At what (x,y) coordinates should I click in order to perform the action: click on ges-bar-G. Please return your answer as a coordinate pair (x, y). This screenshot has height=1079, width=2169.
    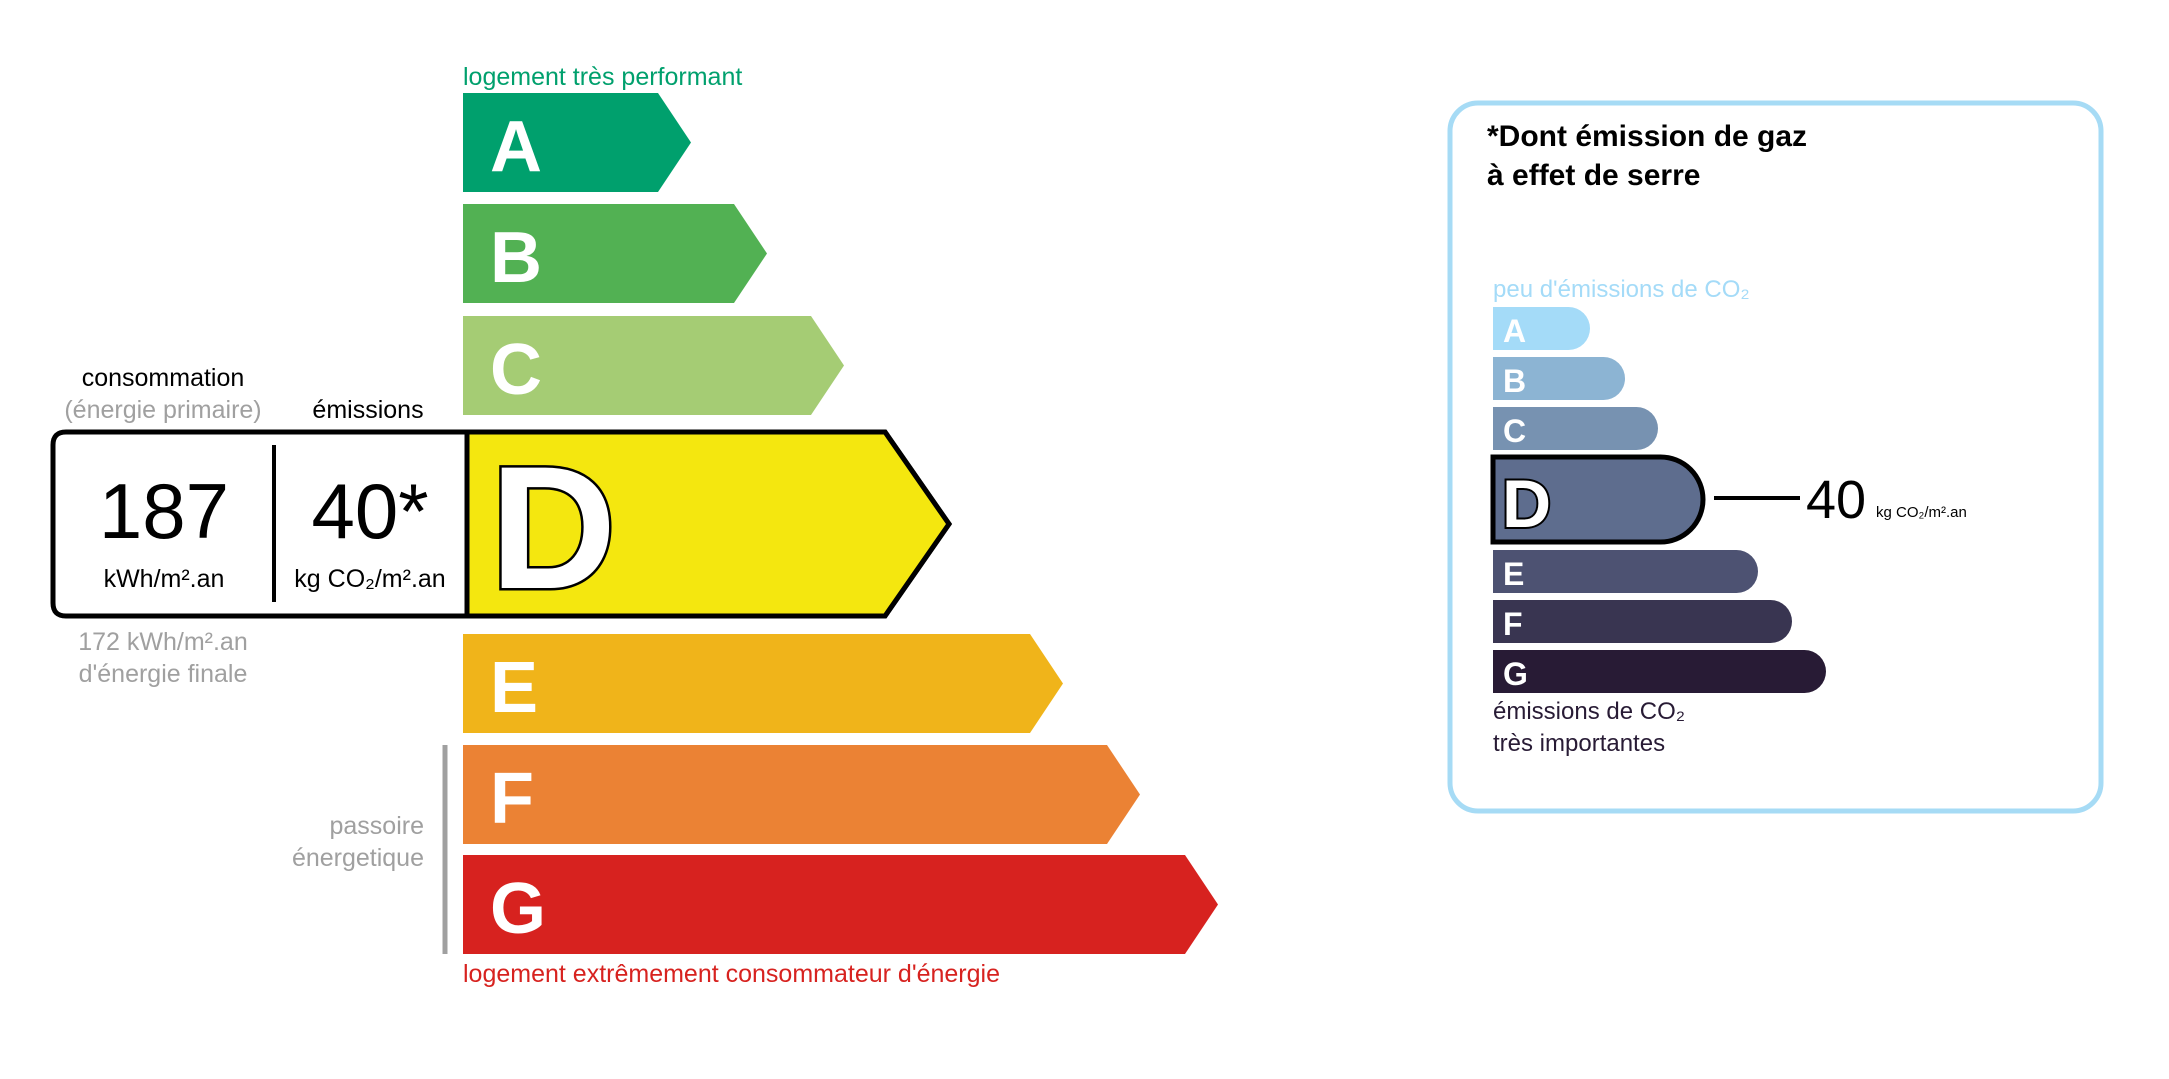
    Looking at the image, I should click on (1659, 671).